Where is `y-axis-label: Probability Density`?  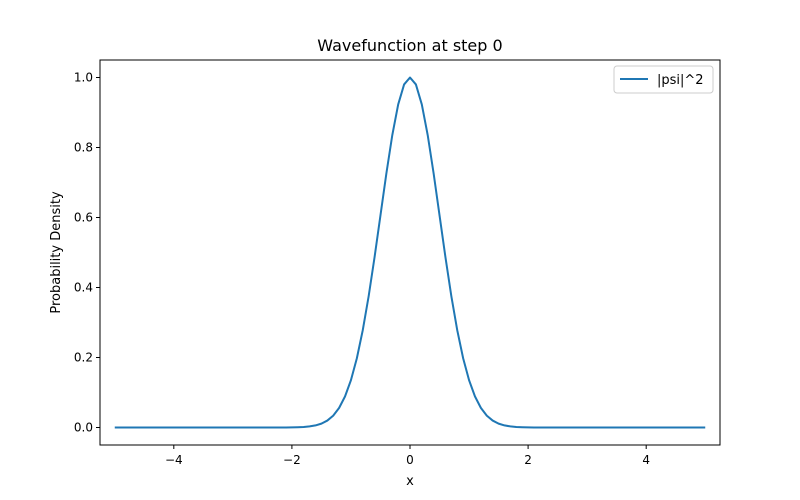
y-axis-label: Probability Density is located at coordinates (56, 252).